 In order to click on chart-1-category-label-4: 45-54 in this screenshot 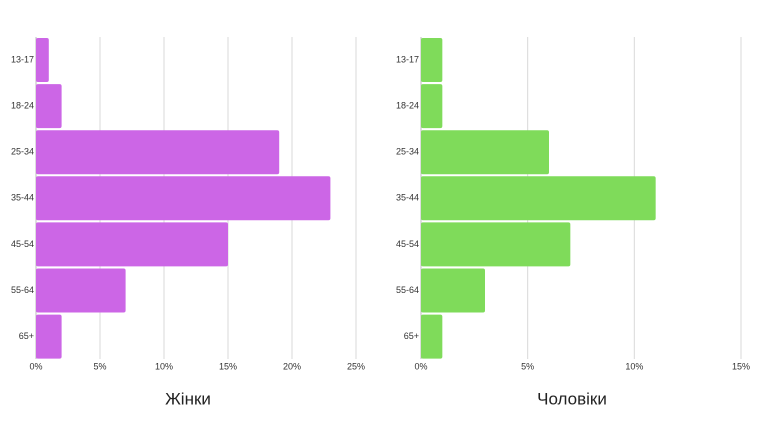, I will do `click(22, 244)`.